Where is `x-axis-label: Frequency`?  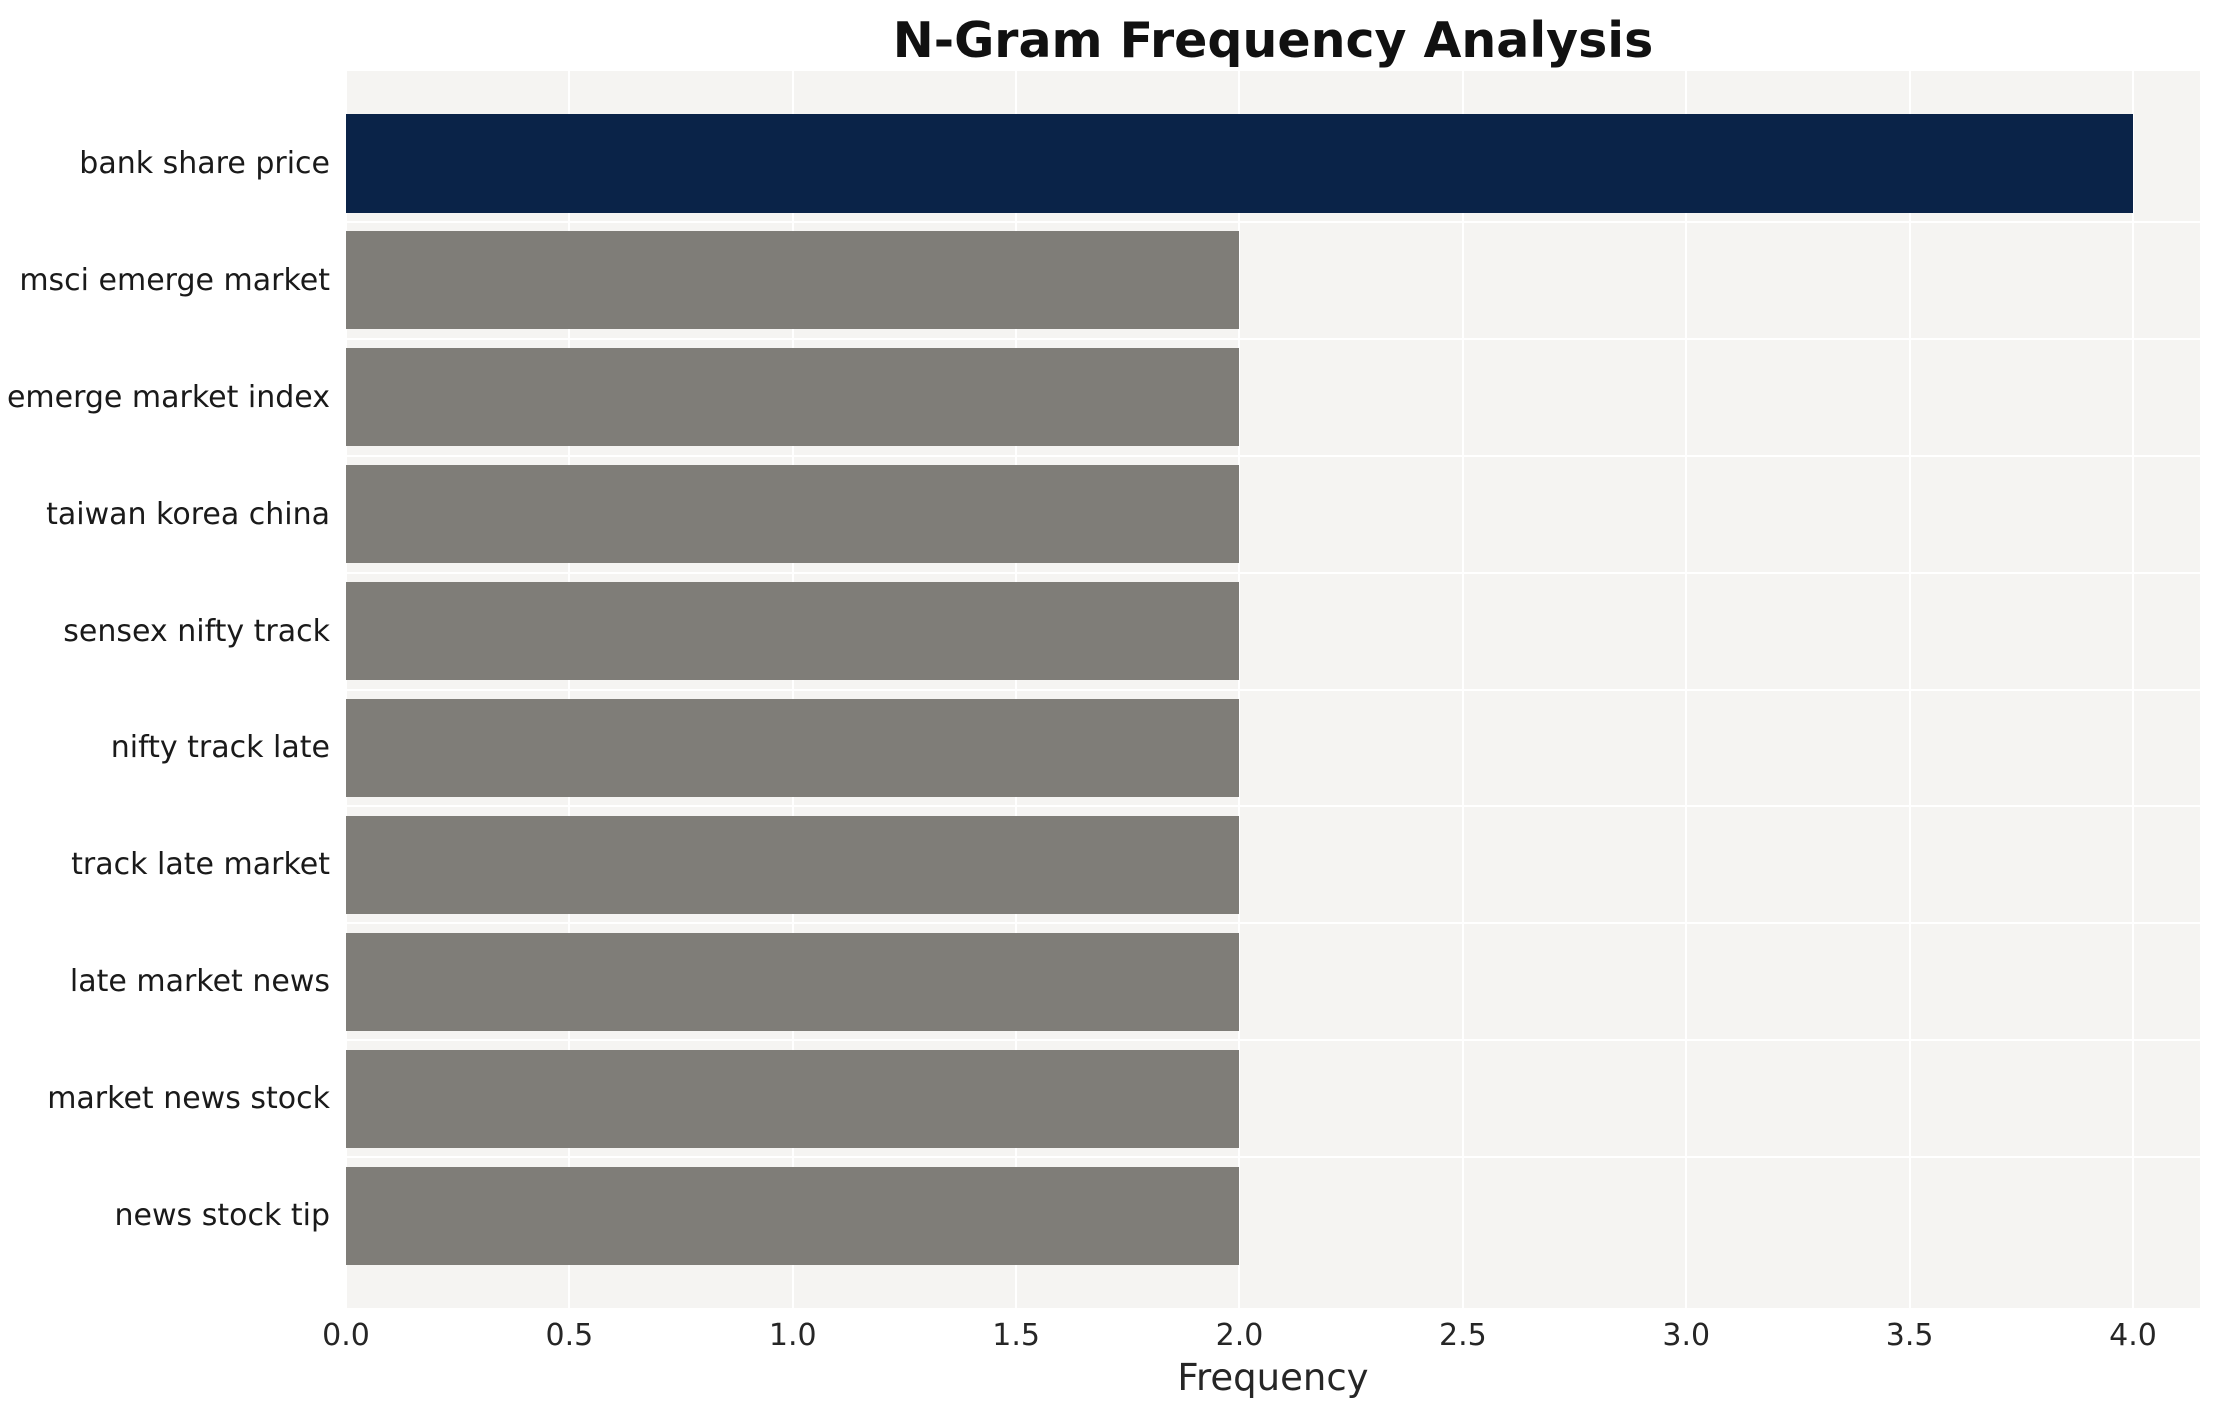
x-axis-label: Frequency is located at coordinates (1273, 1377).